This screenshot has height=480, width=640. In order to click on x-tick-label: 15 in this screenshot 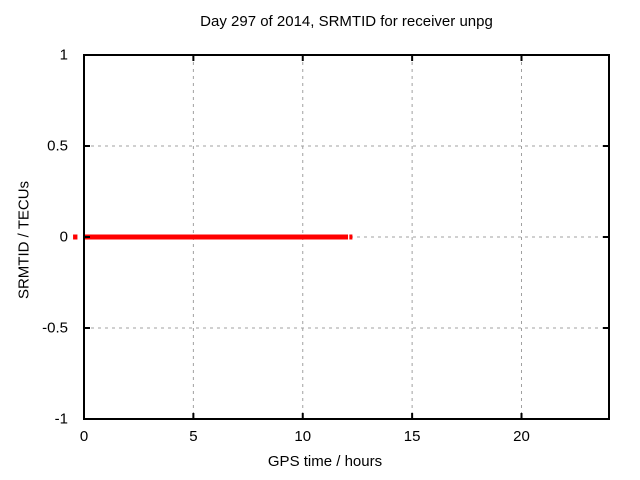, I will do `click(412, 436)`.